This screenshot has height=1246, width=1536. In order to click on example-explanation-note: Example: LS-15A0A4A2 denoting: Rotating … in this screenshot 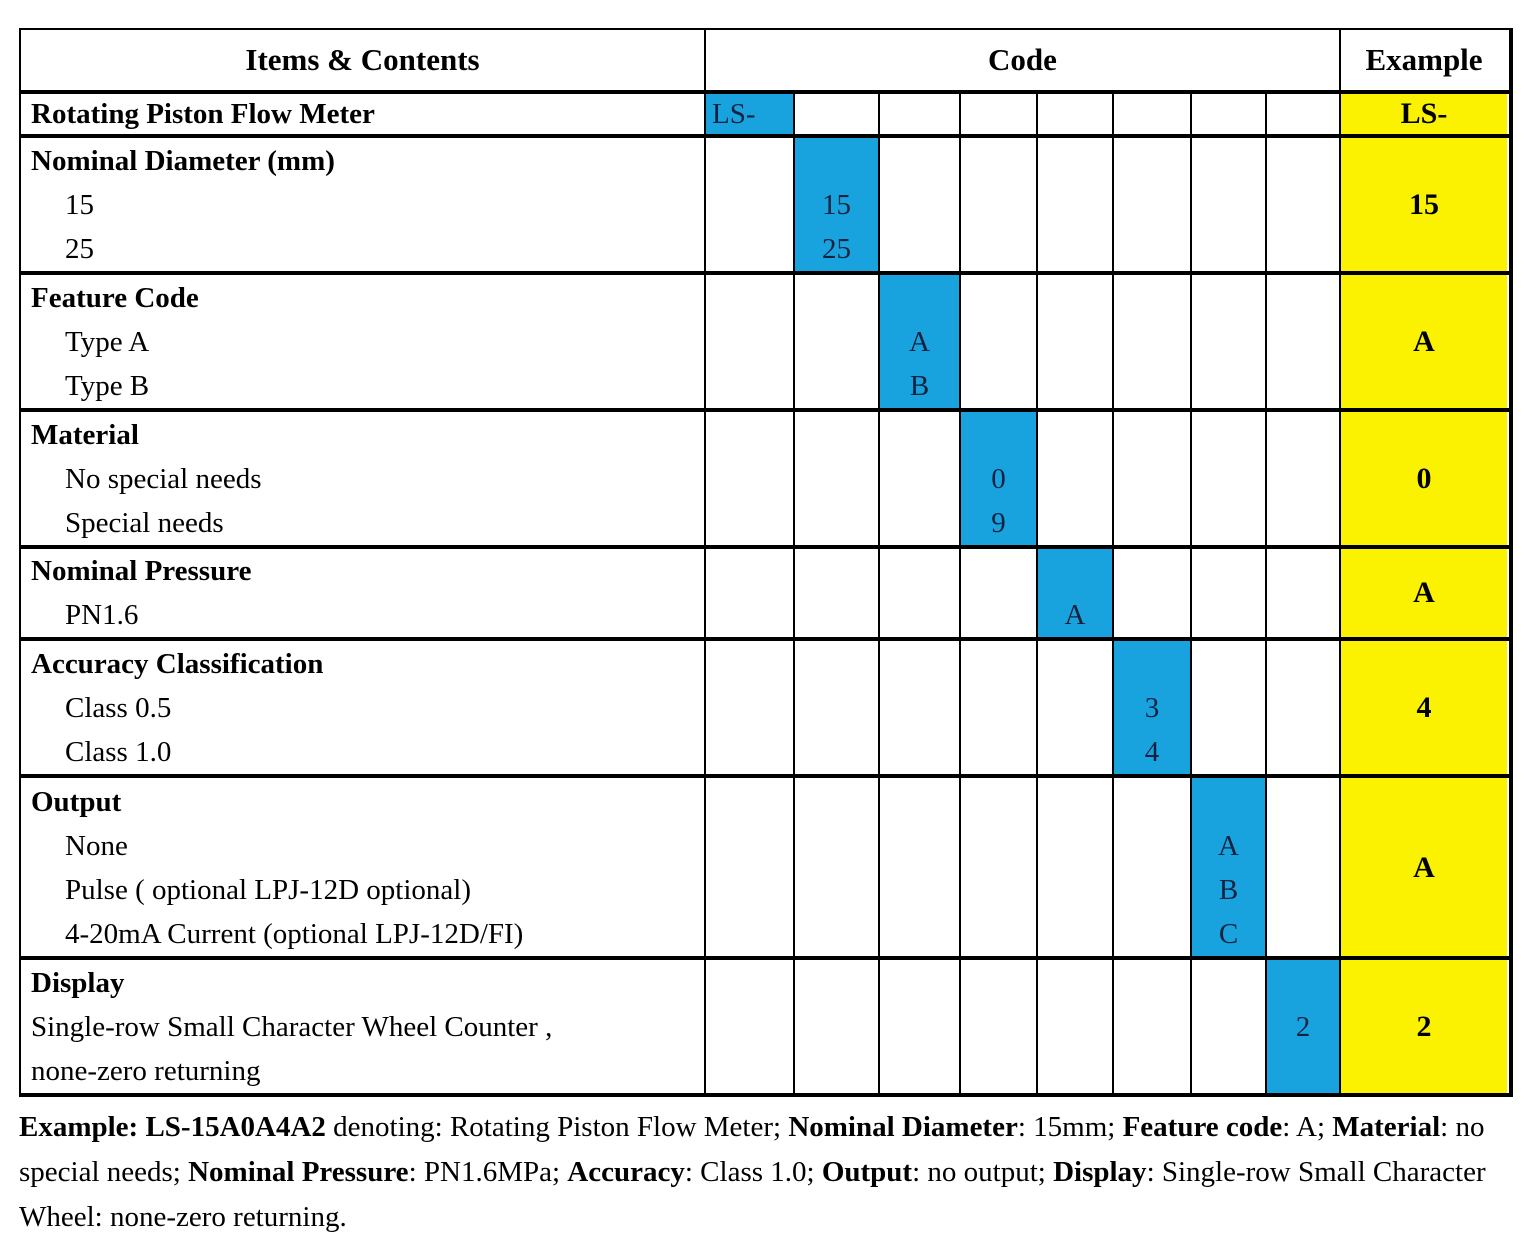, I will do `click(763, 1172)`.